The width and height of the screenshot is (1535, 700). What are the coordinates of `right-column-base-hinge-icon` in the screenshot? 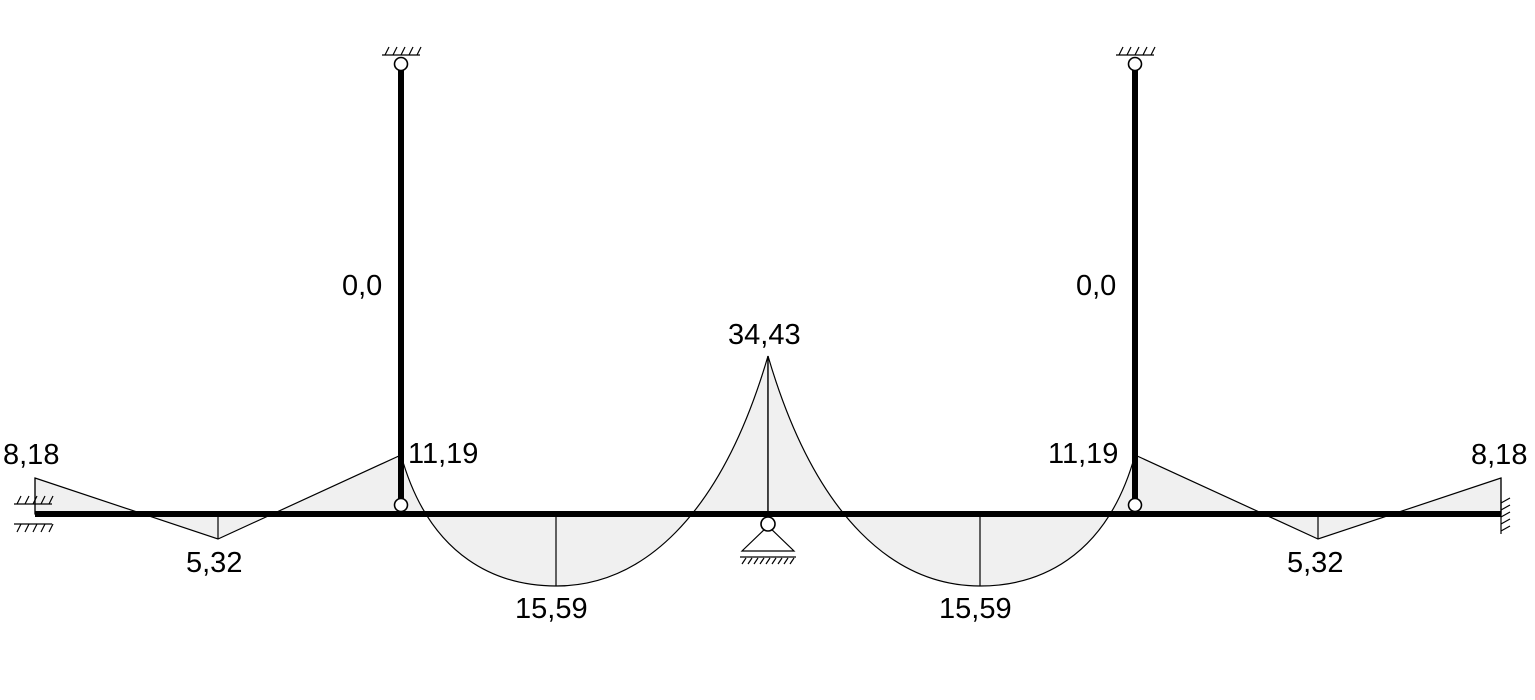 It's located at (1135, 505).